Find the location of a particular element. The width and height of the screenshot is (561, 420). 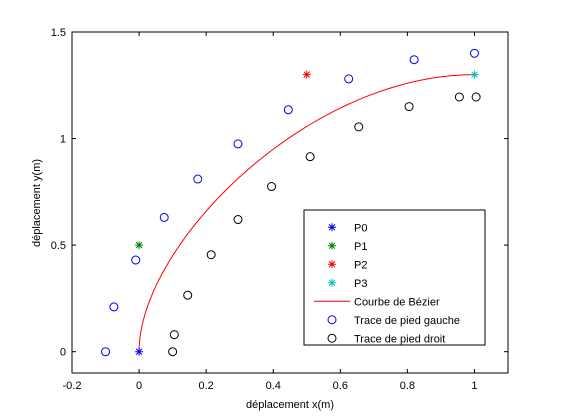

x-axis-label: déplacement x(m) is located at coordinates (290, 405).